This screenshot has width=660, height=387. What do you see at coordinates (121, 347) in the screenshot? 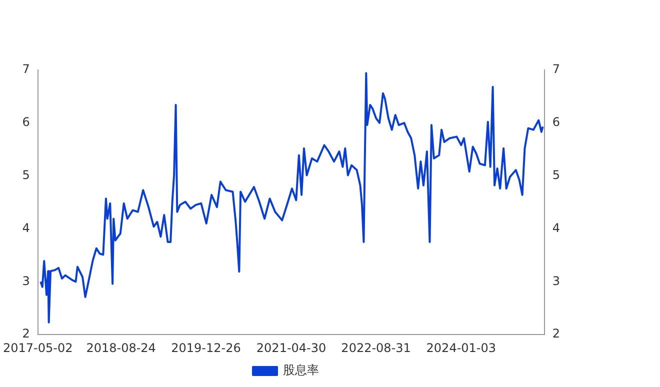
I see `x-tick-label: 2018-08-24` at bounding box center [121, 347].